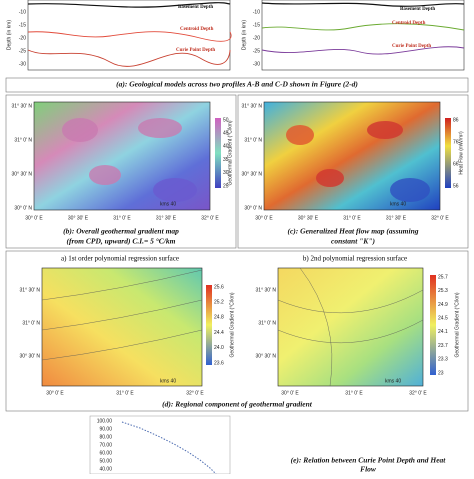 This screenshot has width=474, height=479. What do you see at coordinates (443, 318) in the screenshot?
I see `colorbar-tick: 24.5` at bounding box center [443, 318].